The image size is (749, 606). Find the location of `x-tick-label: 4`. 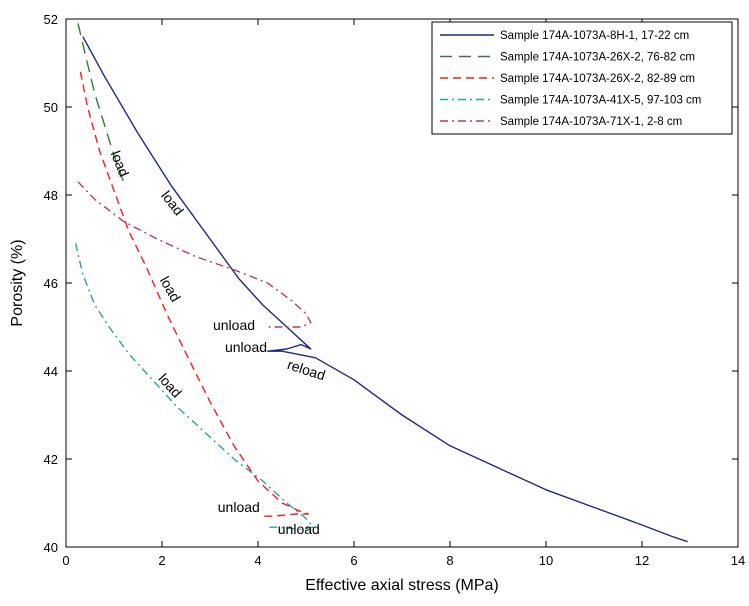

x-tick-label: 4 is located at coordinates (257, 560).